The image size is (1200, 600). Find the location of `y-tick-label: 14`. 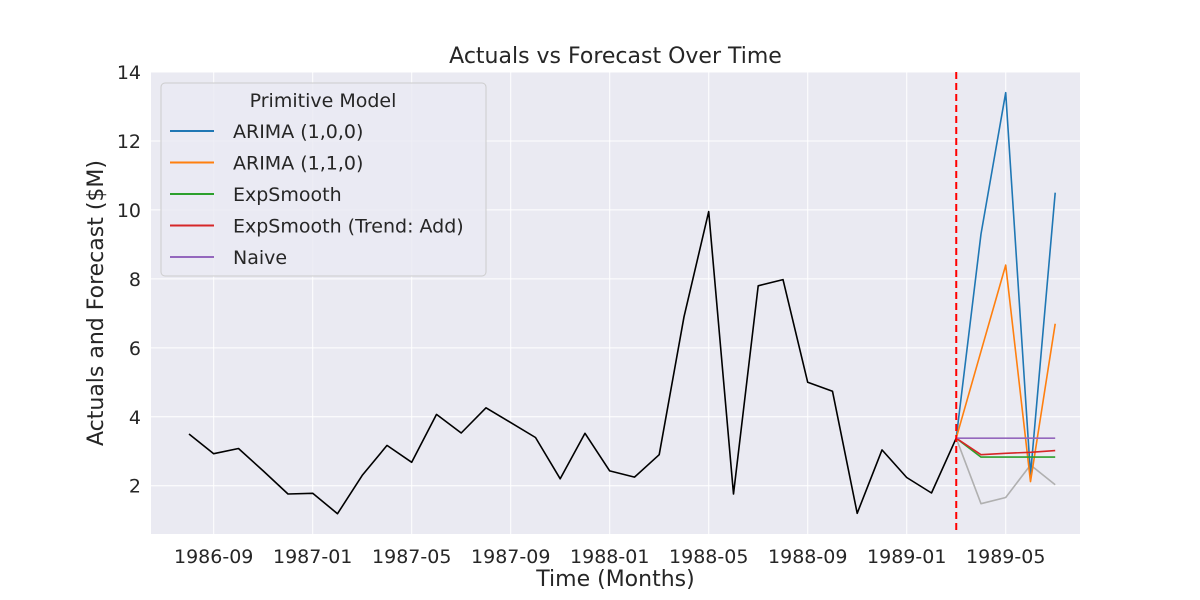

y-tick-label: 14 is located at coordinates (129, 73).